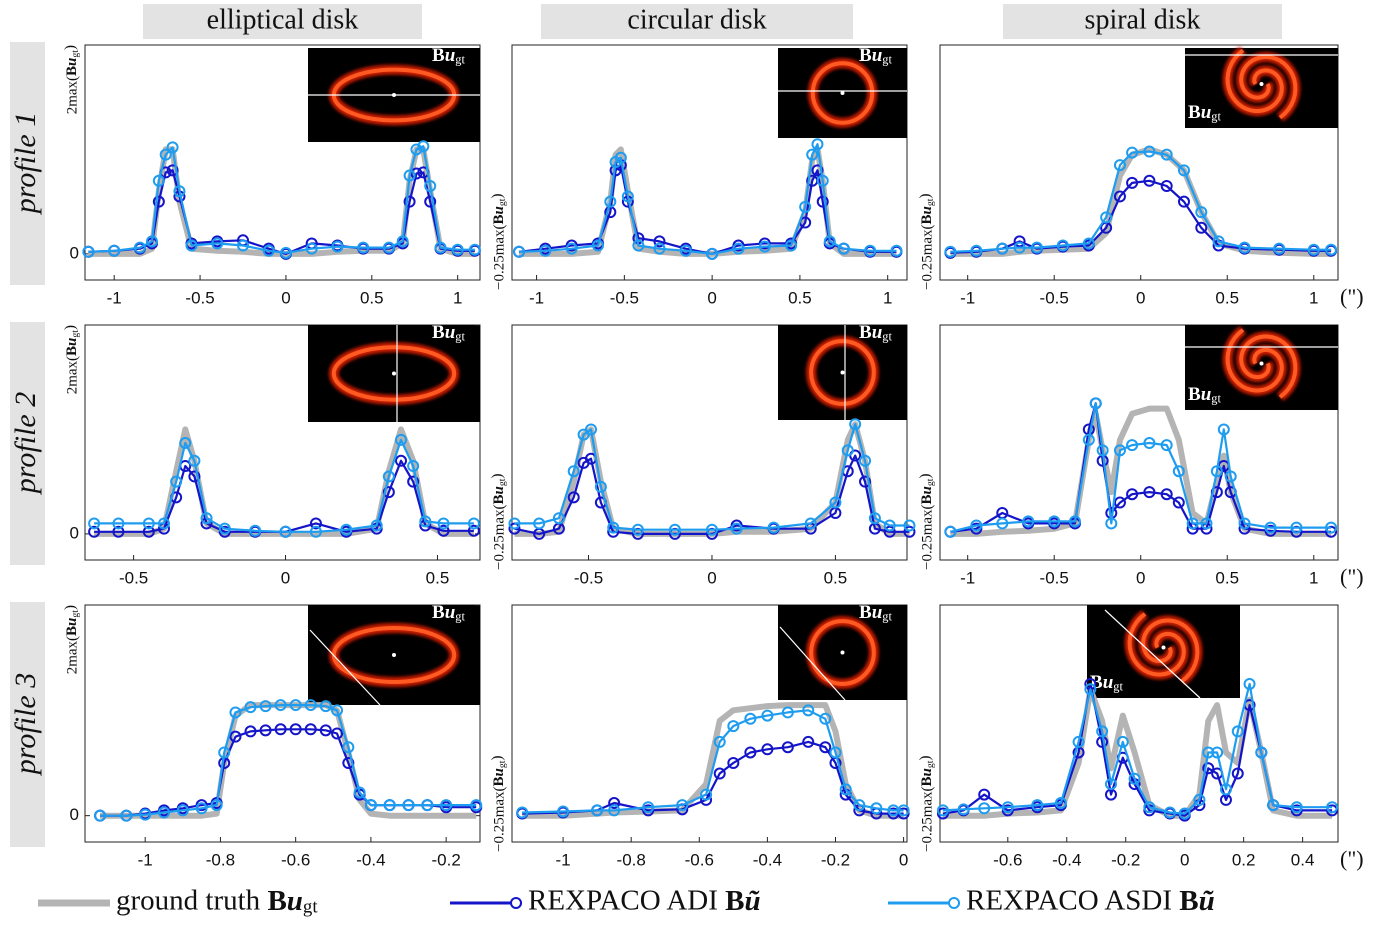 The width and height of the screenshot is (1386, 928). I want to click on column-title: spiral disk, so click(1143, 19).